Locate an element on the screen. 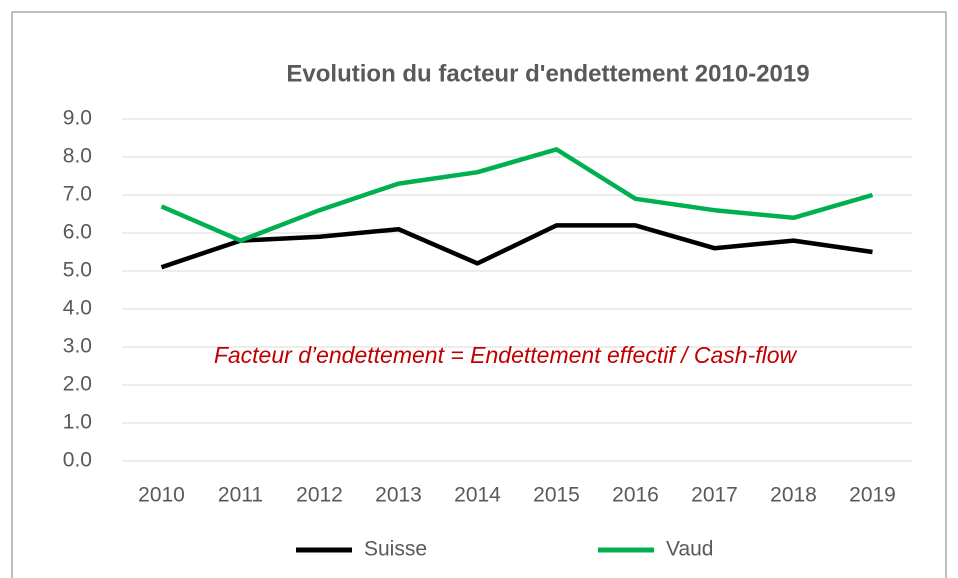 The image size is (958, 578). x-tick-label: 2012 is located at coordinates (319, 495).